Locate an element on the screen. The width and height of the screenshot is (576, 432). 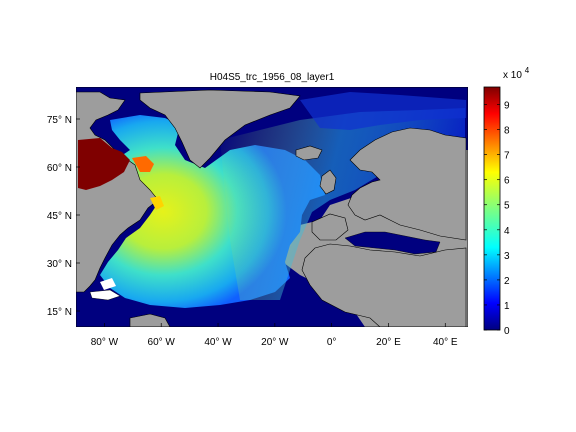
colorbar-tick-label: 3 is located at coordinates (507, 256).